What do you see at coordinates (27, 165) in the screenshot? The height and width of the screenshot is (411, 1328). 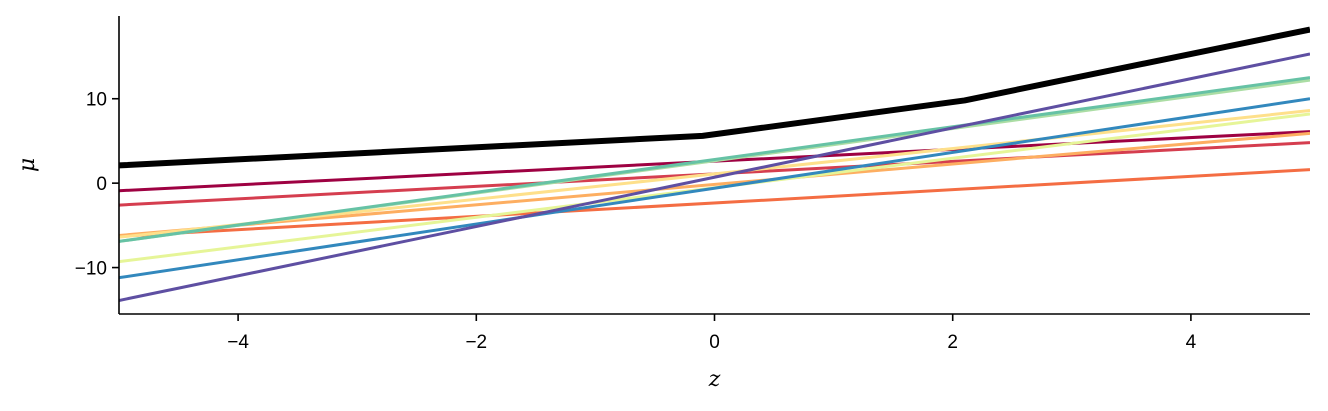 I see `y-axis-label: μ` at bounding box center [27, 165].